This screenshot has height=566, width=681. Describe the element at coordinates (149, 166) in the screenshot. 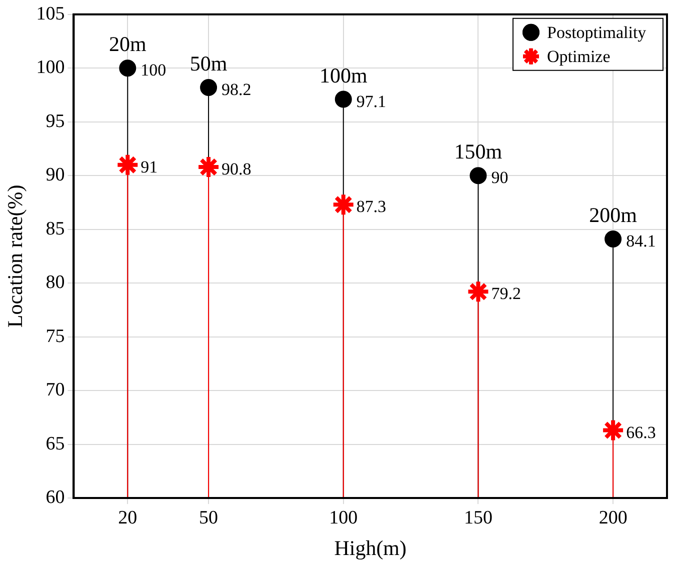

I see `data-label: 91` at that location.